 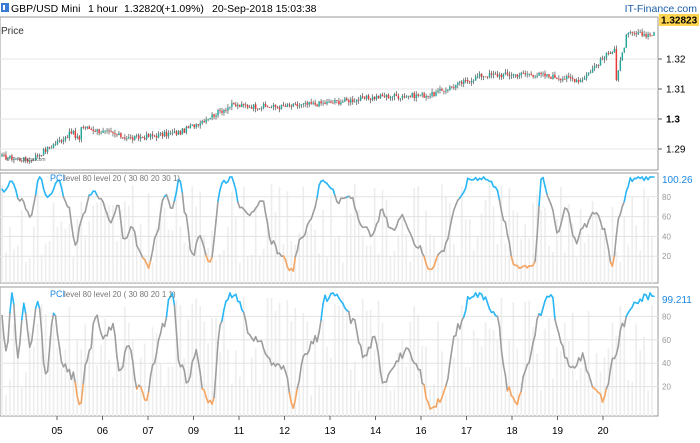 What do you see at coordinates (239, 431) in the screenshot?
I see `x-tick-label: 11` at bounding box center [239, 431].